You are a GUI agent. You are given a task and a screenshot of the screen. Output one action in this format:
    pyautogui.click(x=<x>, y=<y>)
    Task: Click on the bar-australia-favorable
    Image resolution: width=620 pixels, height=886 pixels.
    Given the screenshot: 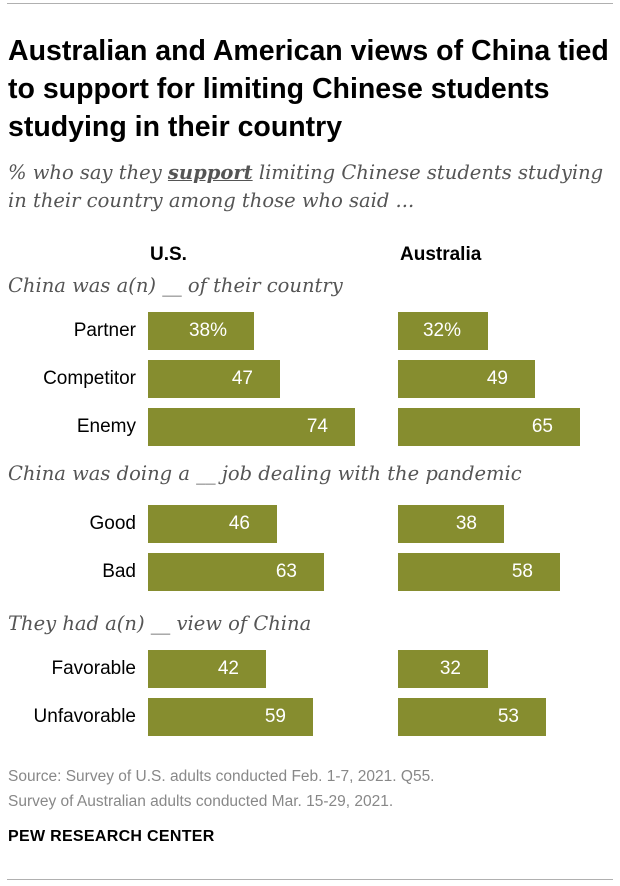 What is the action you would take?
    pyautogui.click(x=443, y=669)
    